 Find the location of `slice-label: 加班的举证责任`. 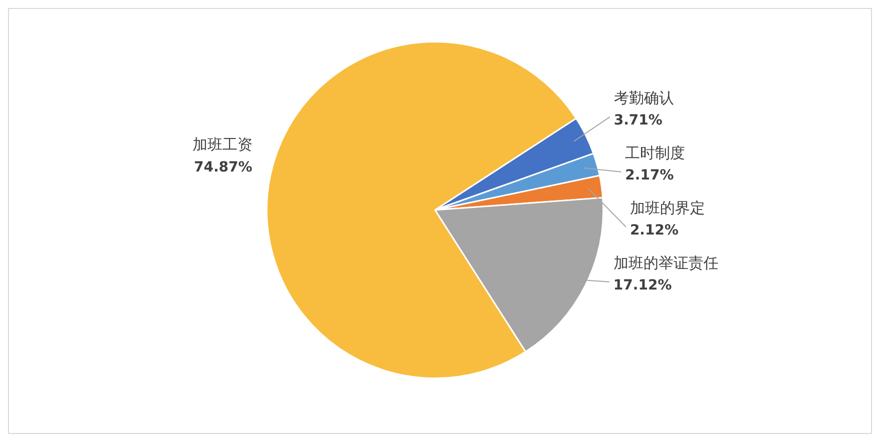

slice-label: 加班的举证责任 is located at coordinates (665, 263).